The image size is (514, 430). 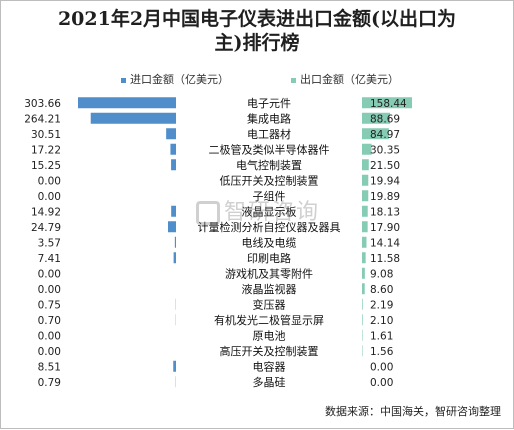 I want to click on import-value-label: 264.21, so click(x=42, y=119).